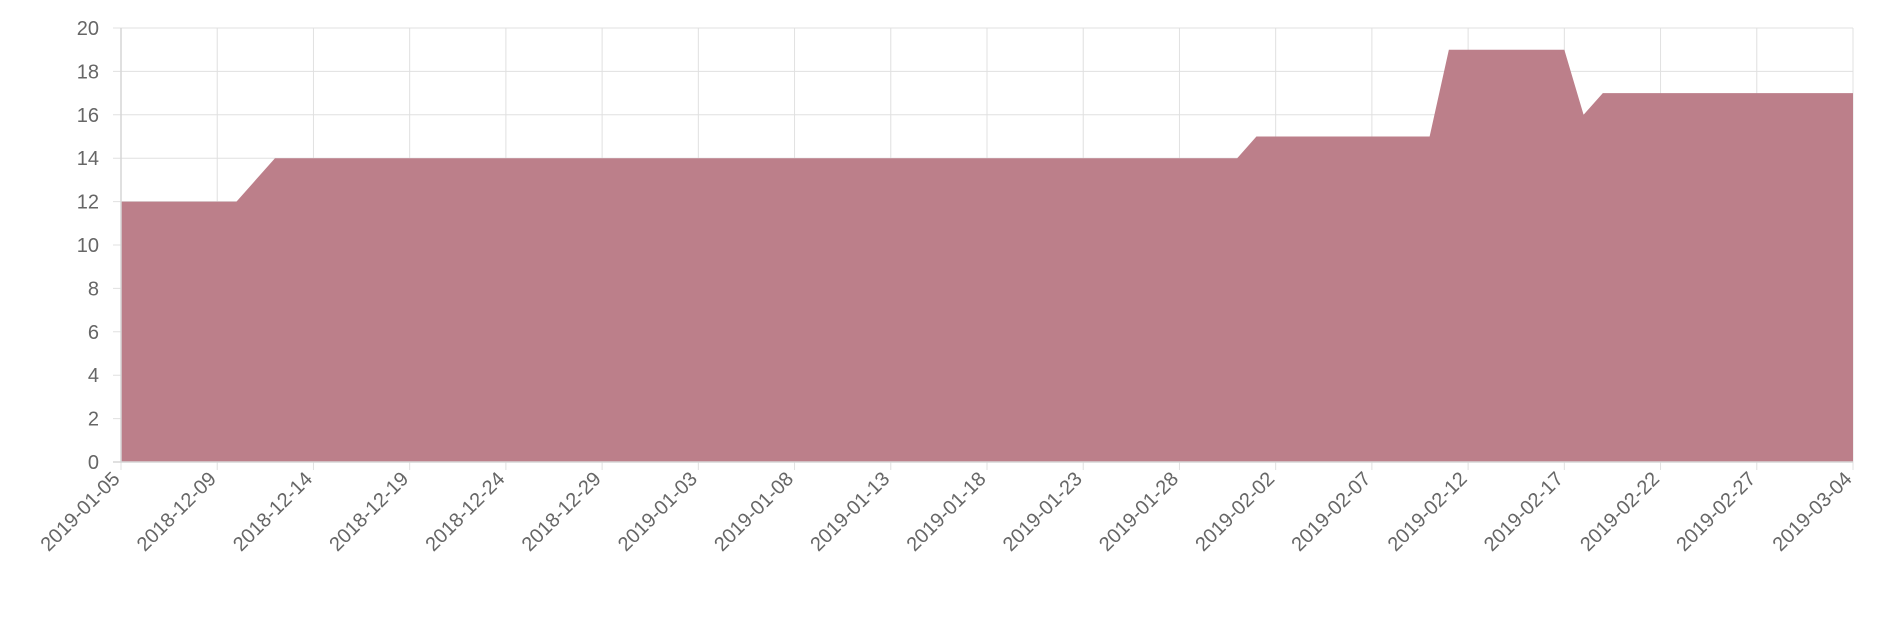 This screenshot has height=620, width=1886. Describe the element at coordinates (93, 420) in the screenshot. I see `y-tick-label: 2` at that location.